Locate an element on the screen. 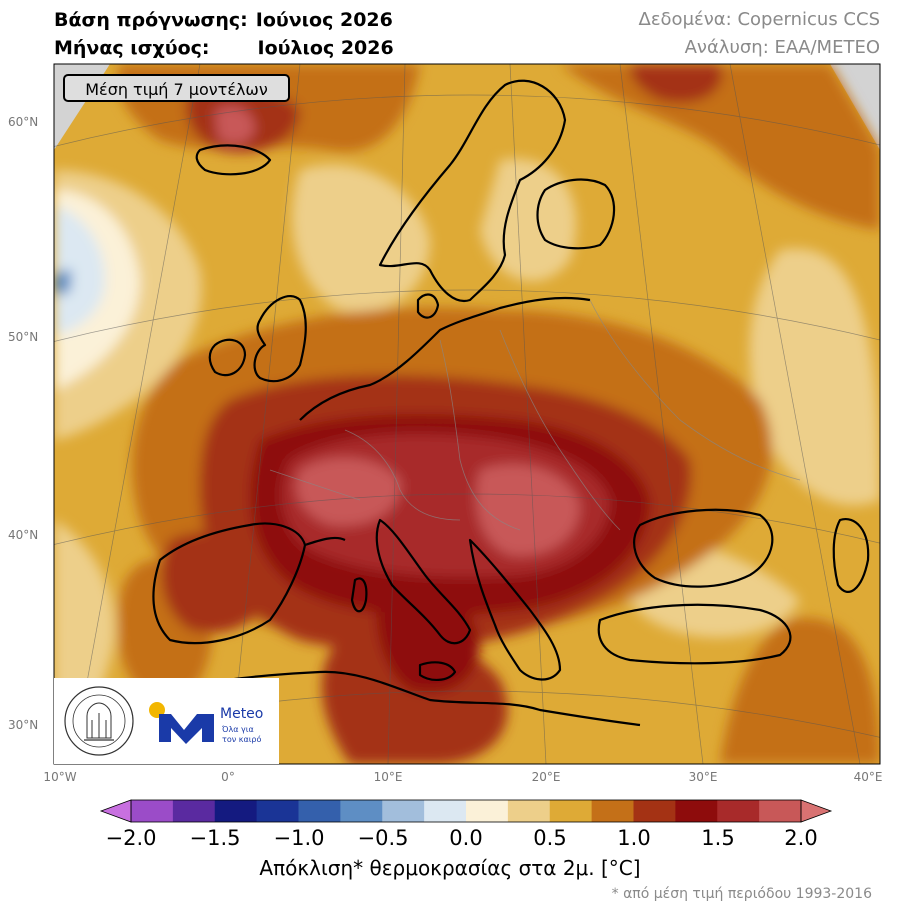 The image size is (900, 913). lat-label-30: 30°N is located at coordinates (23, 725).